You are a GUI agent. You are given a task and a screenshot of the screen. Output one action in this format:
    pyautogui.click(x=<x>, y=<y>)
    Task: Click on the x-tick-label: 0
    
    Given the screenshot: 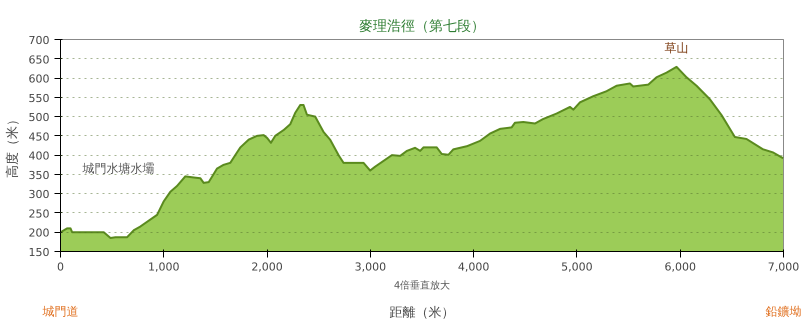 What is the action you would take?
    pyautogui.click(x=60, y=267)
    